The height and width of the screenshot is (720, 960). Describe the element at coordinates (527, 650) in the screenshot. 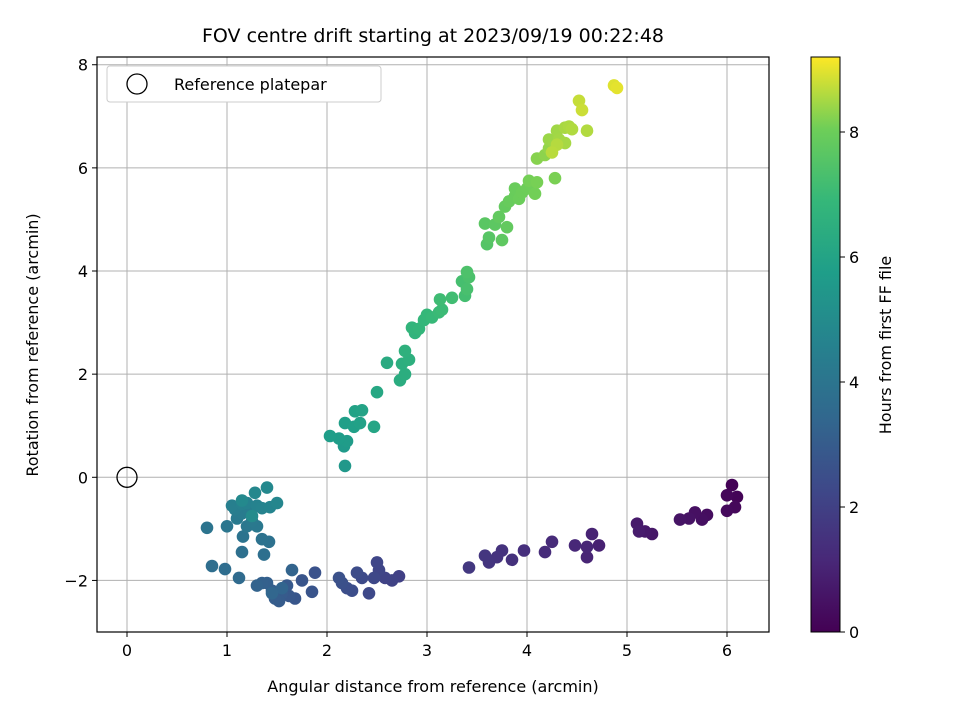

I see `x-tick-label: 4` at that location.